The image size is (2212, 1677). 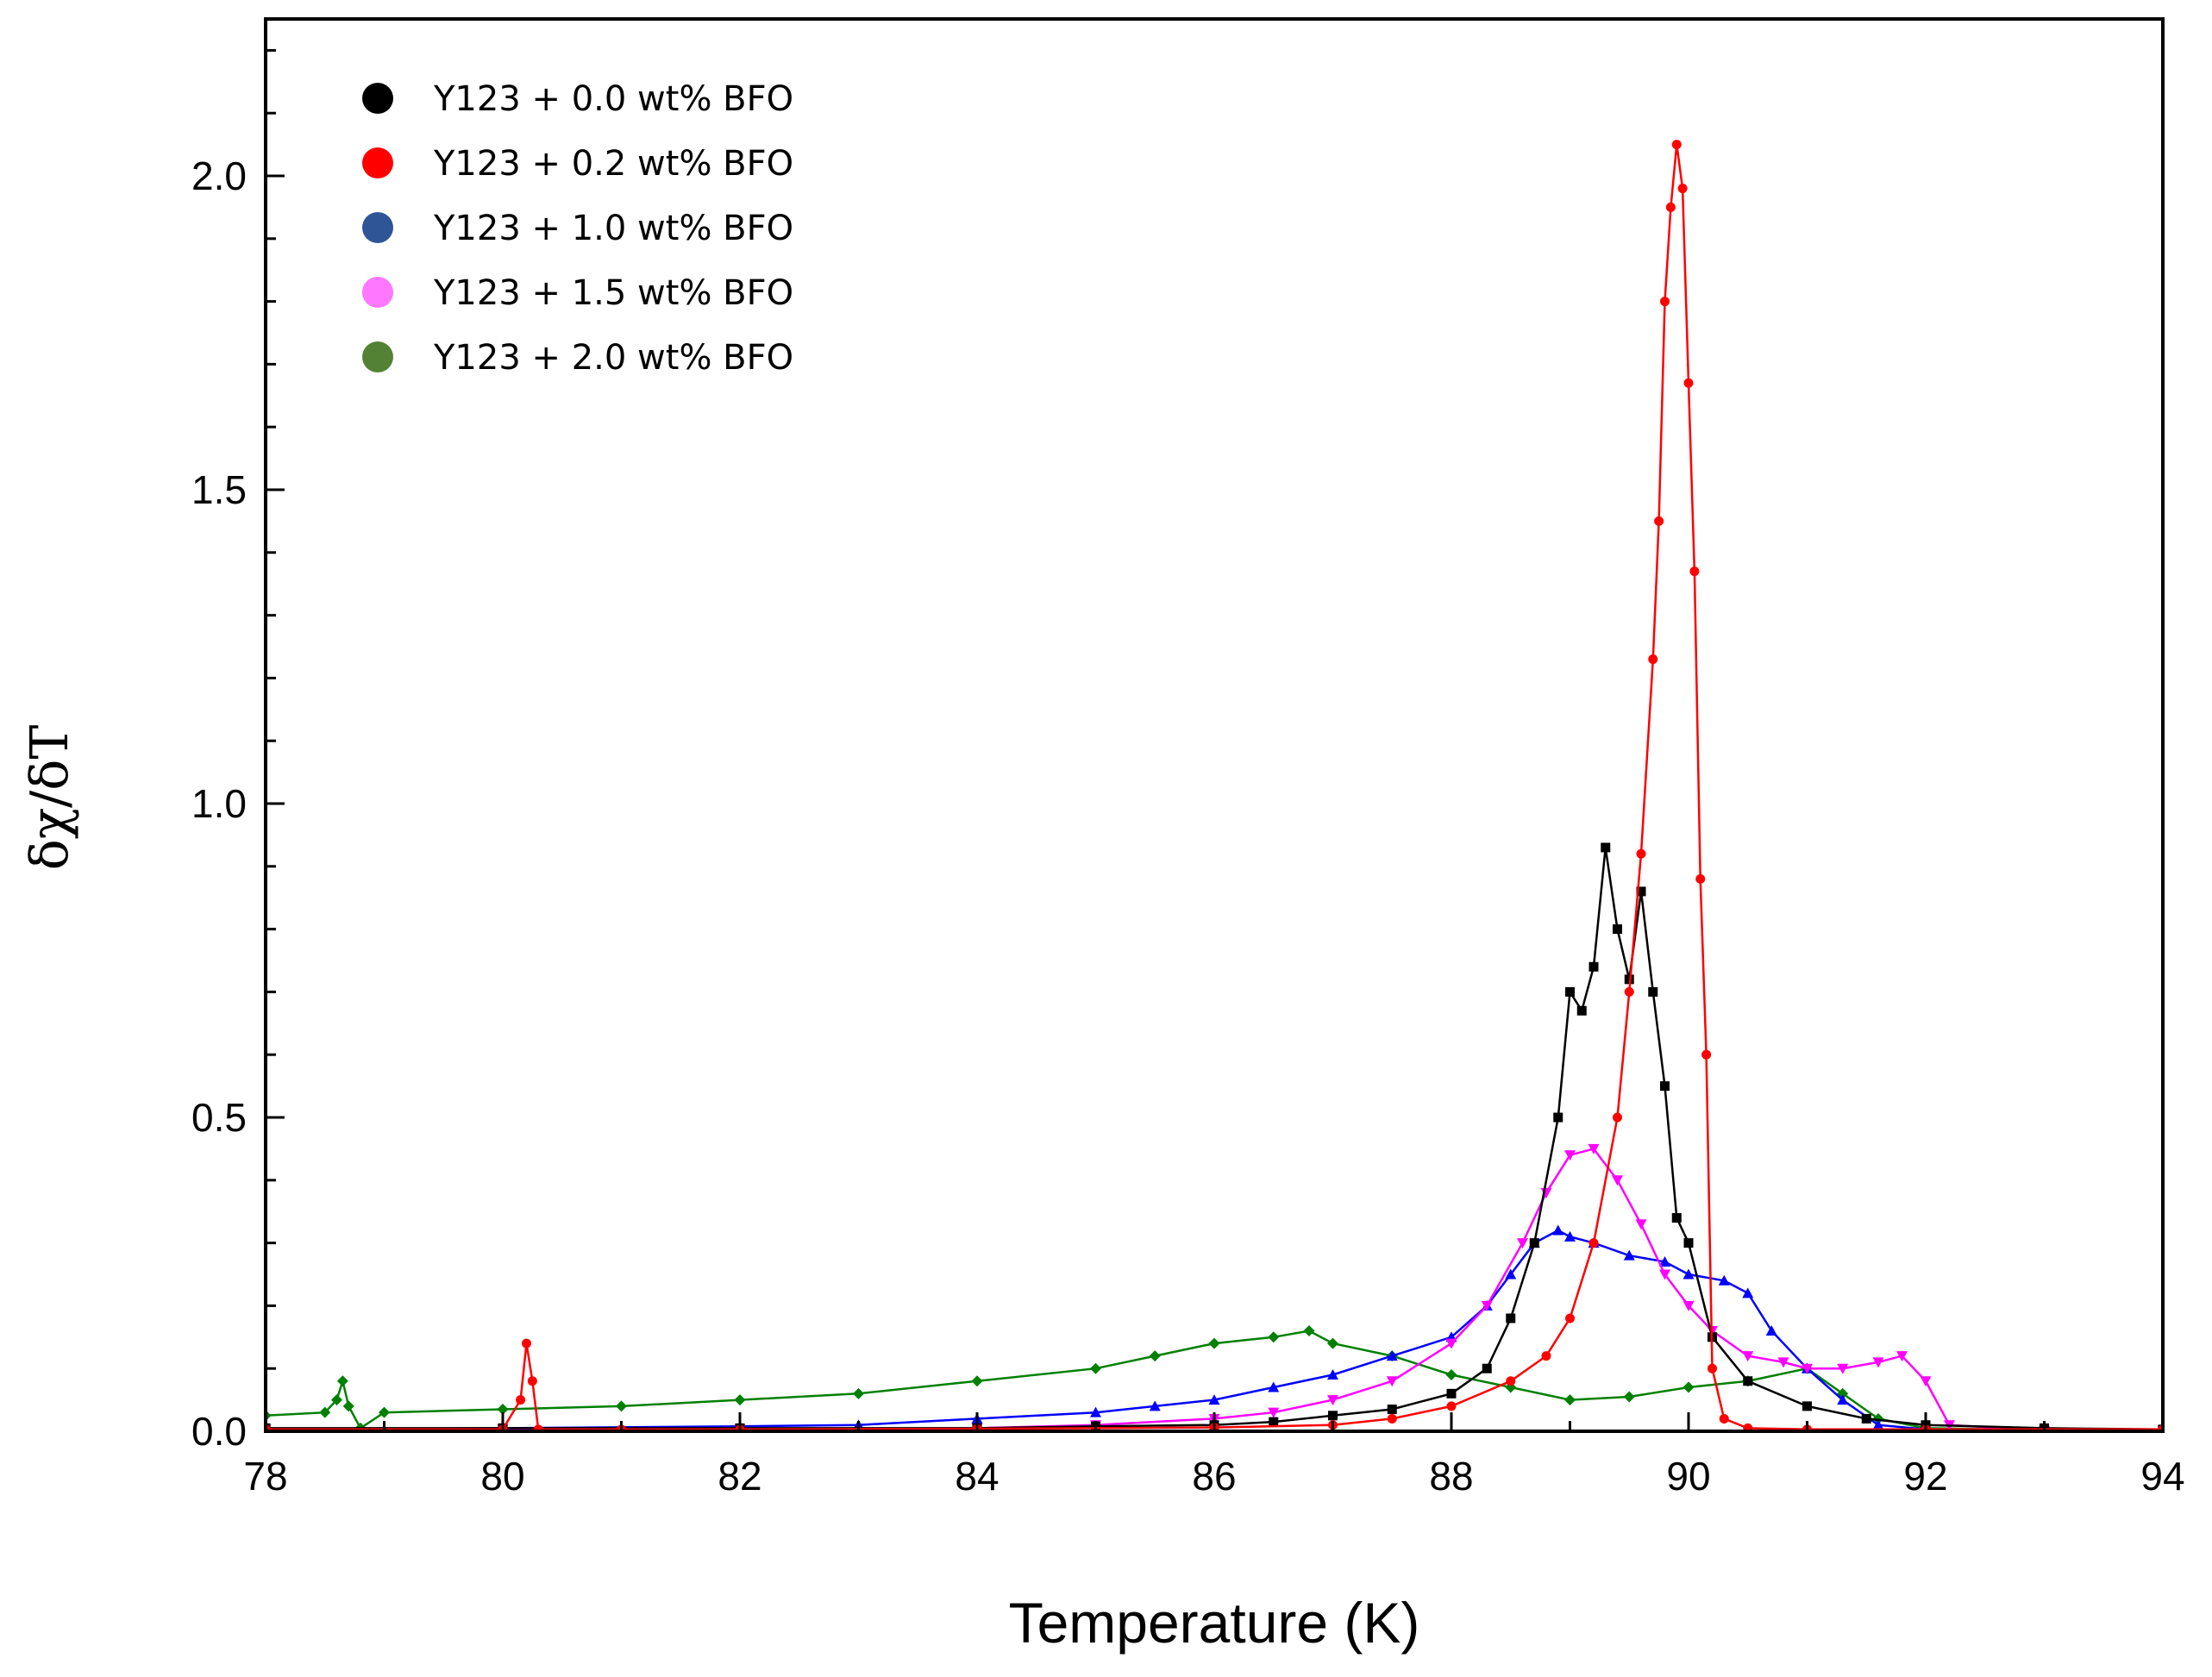 What do you see at coordinates (238, 751) in the screenshot?
I see `y-axis-ticks: 0.0 0.5 1.0 1.5 2.0` at bounding box center [238, 751].